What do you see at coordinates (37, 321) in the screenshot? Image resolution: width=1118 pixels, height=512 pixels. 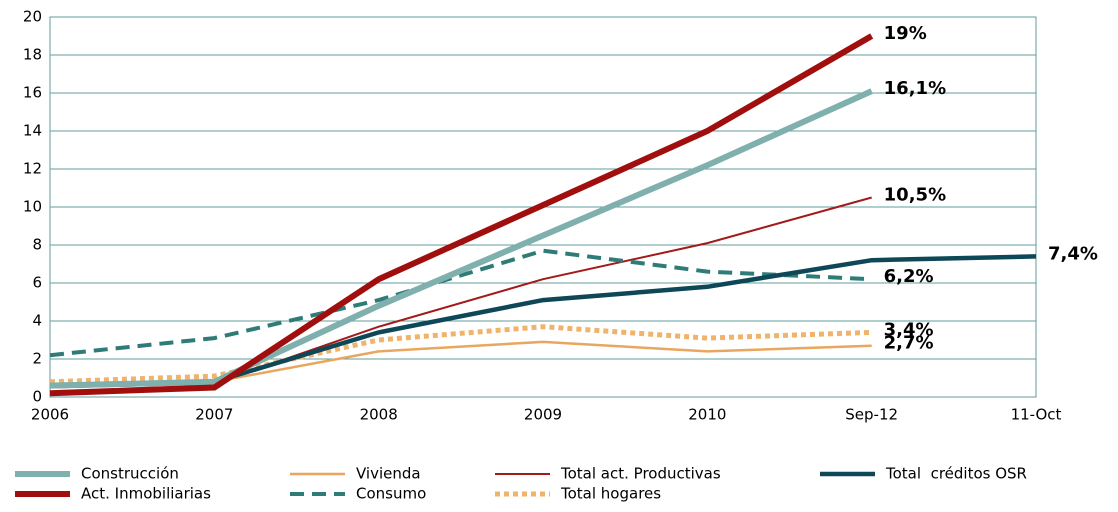 I see `y-tick-label: 4` at bounding box center [37, 321].